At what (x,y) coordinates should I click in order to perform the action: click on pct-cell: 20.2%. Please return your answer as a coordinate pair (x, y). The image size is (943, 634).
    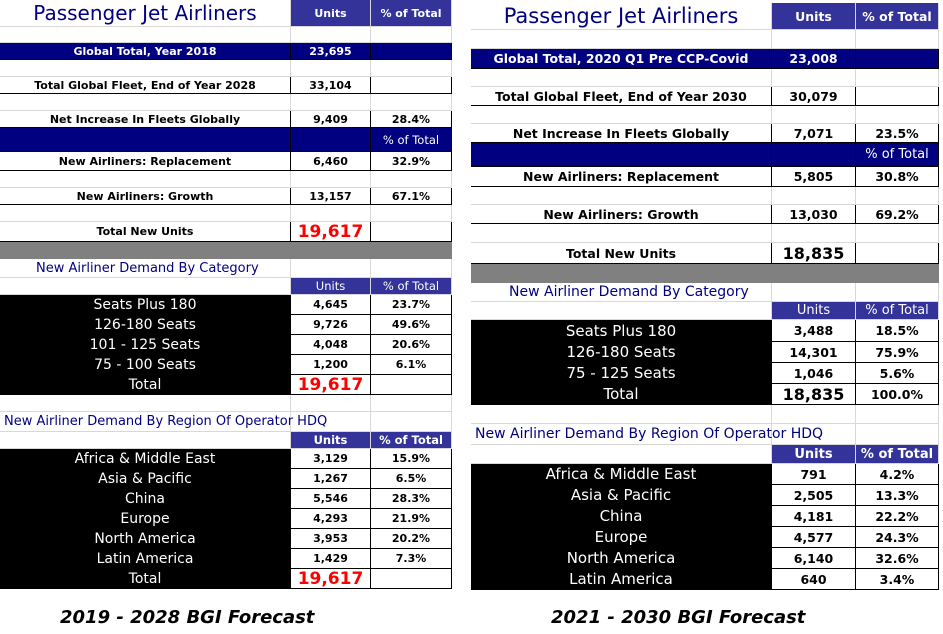
    Looking at the image, I should click on (411, 539).